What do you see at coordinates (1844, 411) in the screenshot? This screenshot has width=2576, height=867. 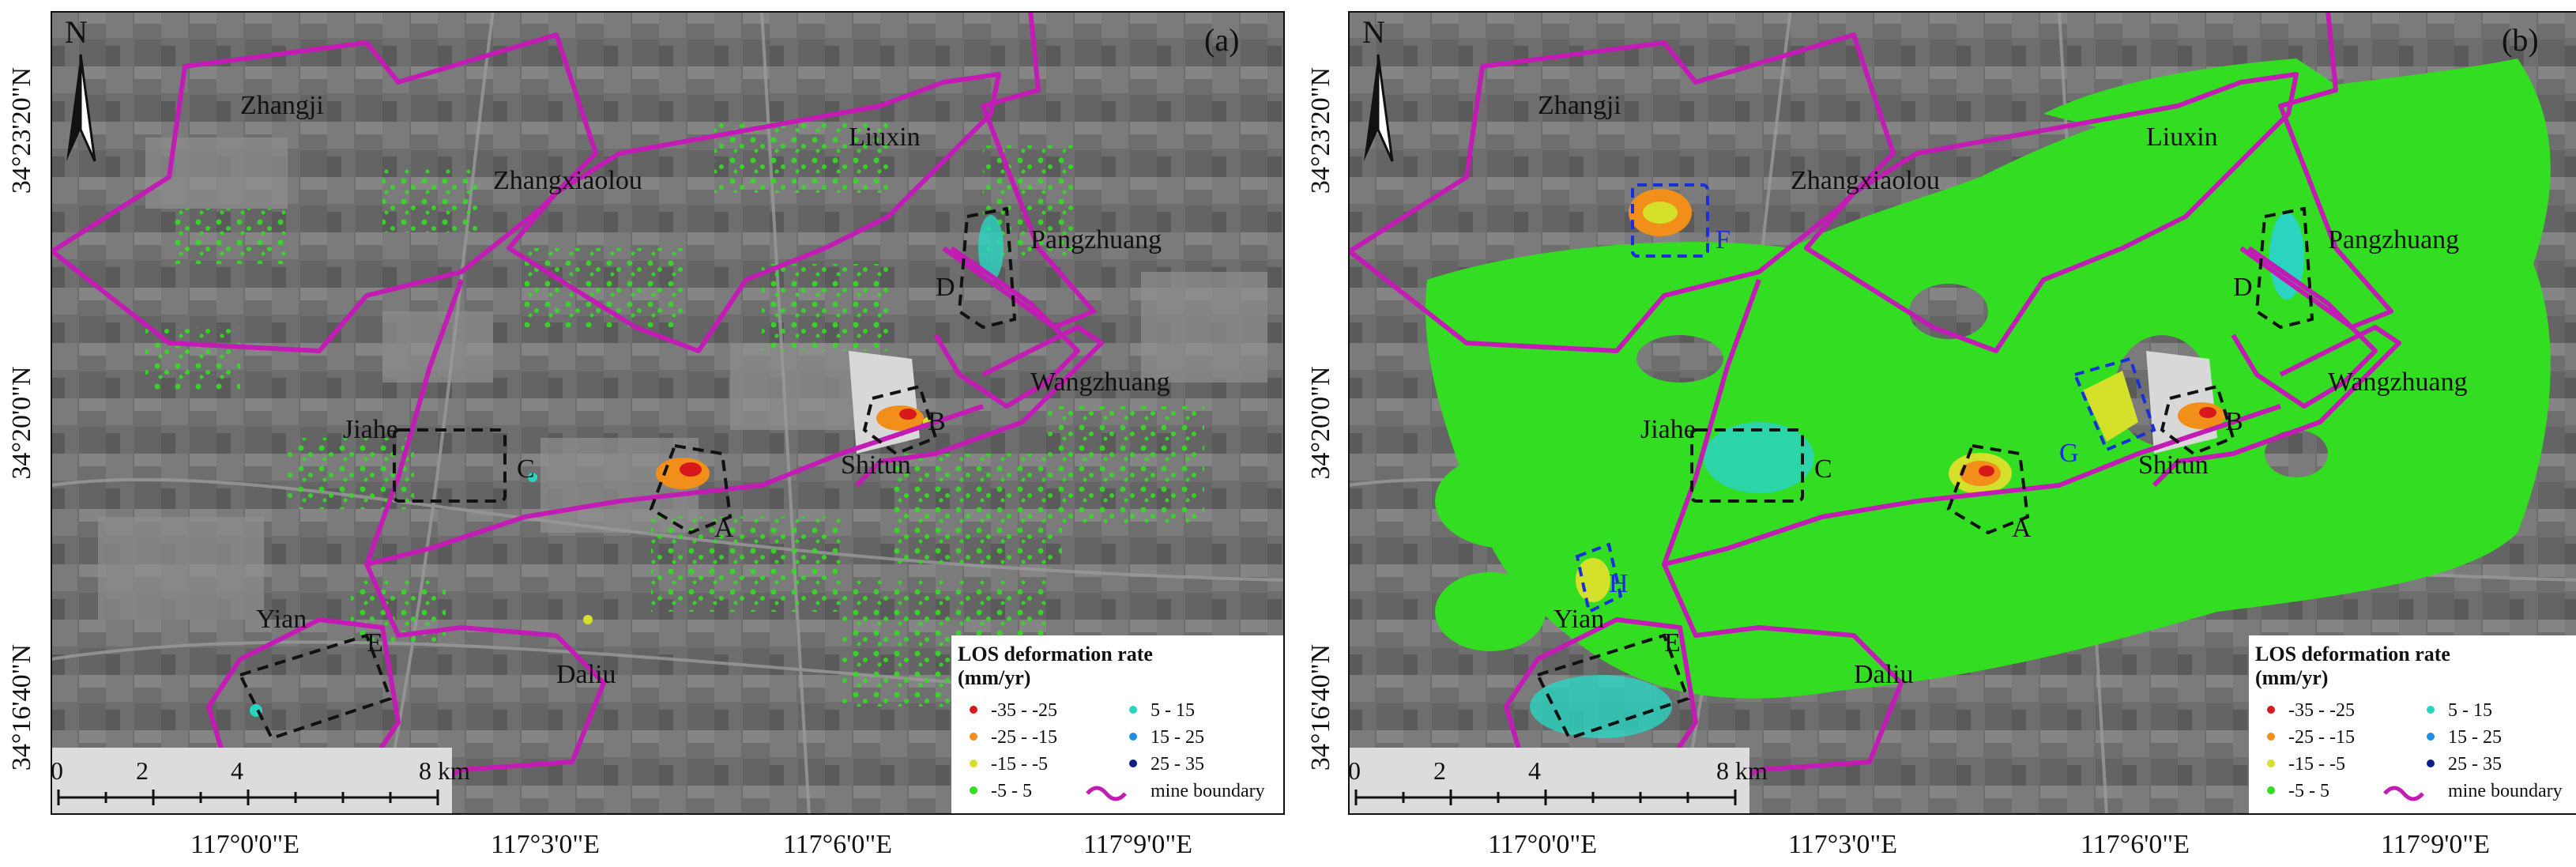 I see `zone-letters-extra: F G H` at bounding box center [1844, 411].